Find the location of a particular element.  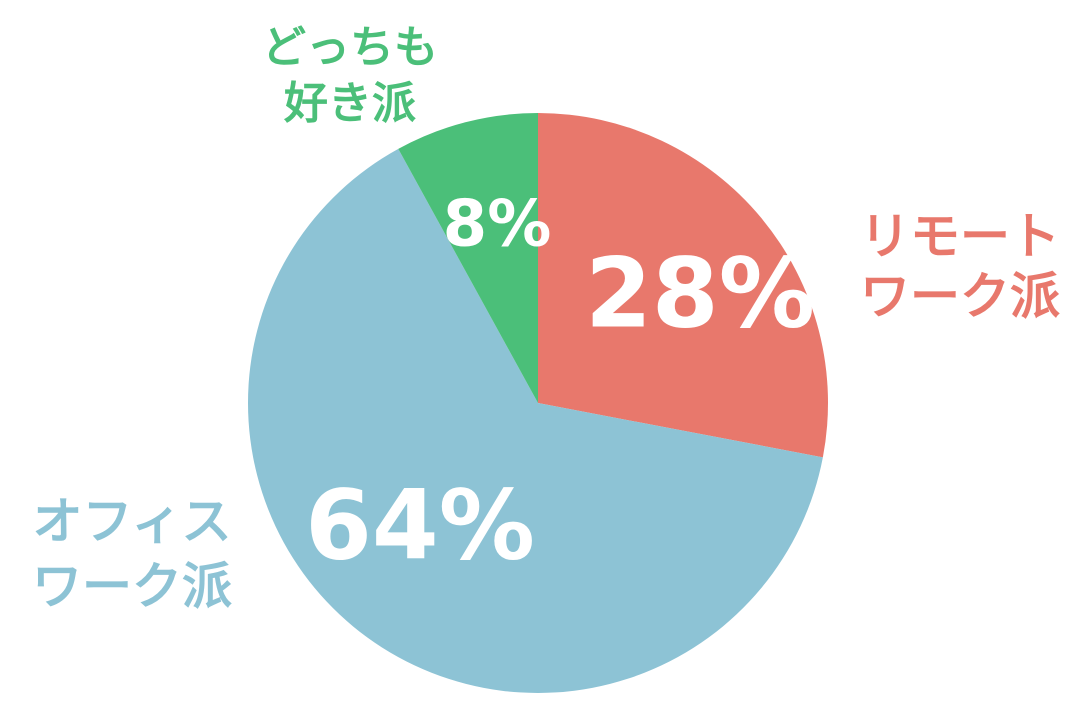

category-label: 好き派 is located at coordinates (349, 103).